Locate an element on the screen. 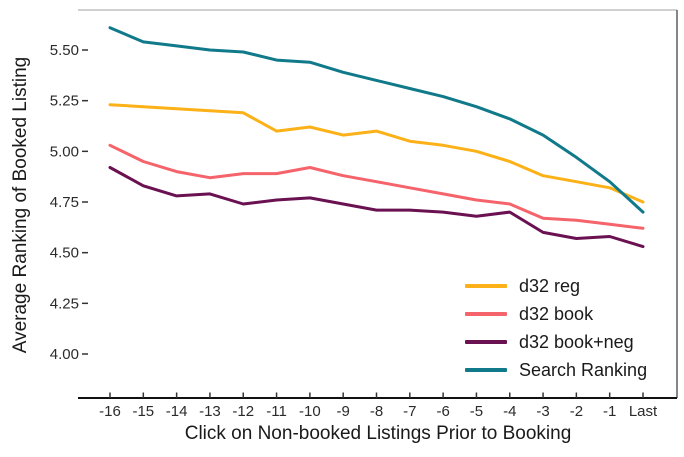  legend-item: d32 reg is located at coordinates (556, 286).